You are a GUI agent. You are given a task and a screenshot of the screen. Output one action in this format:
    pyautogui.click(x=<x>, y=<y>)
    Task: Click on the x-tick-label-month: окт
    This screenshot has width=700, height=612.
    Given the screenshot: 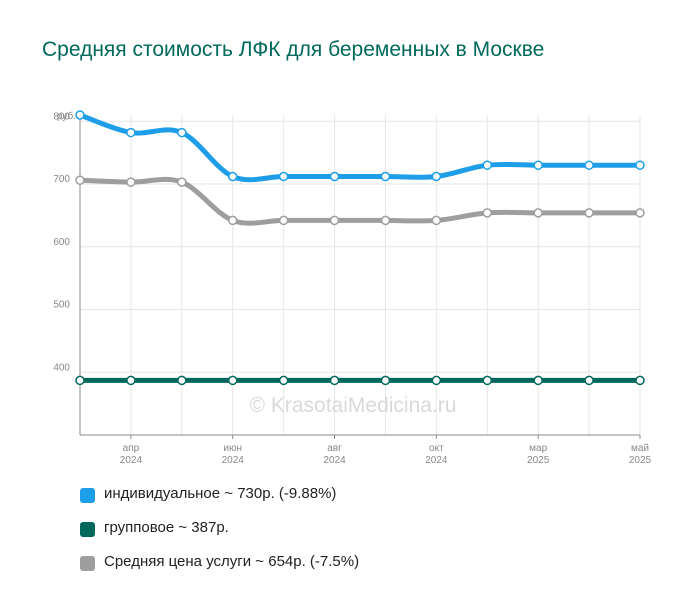 What is the action you would take?
    pyautogui.click(x=436, y=448)
    